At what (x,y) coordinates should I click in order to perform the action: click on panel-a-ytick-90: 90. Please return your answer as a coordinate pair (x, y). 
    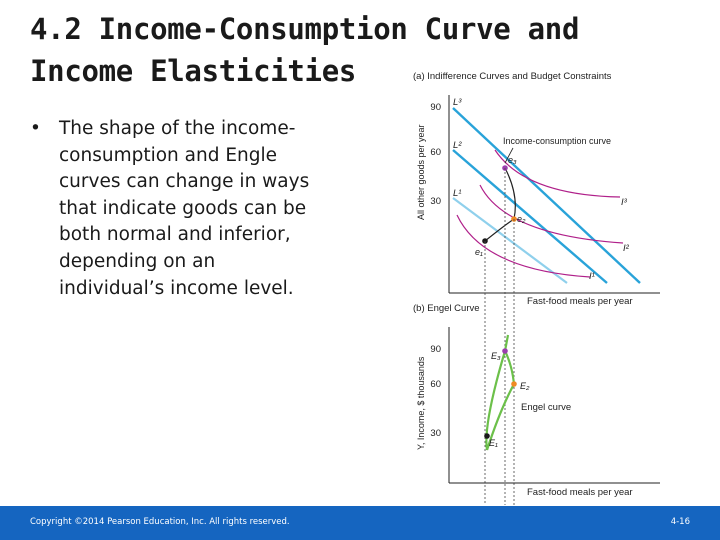
    Looking at the image, I should click on (435, 107).